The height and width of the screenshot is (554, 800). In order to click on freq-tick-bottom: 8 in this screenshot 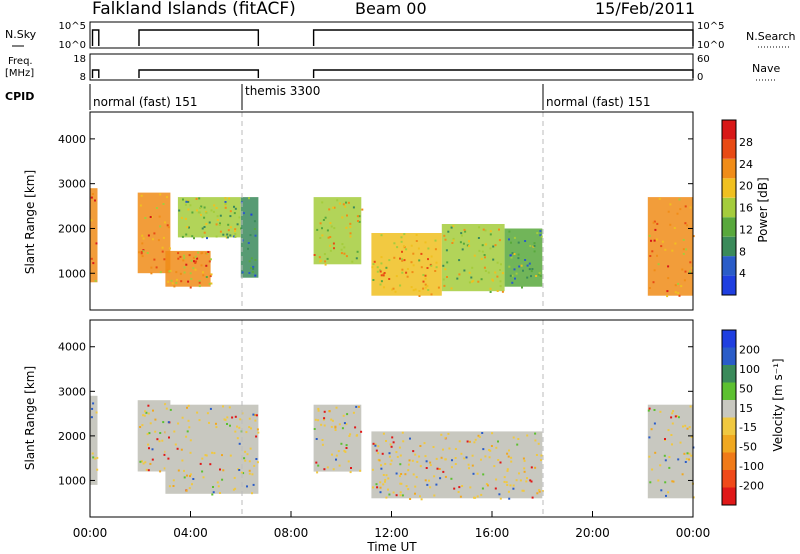, I will do `click(83, 77)`.